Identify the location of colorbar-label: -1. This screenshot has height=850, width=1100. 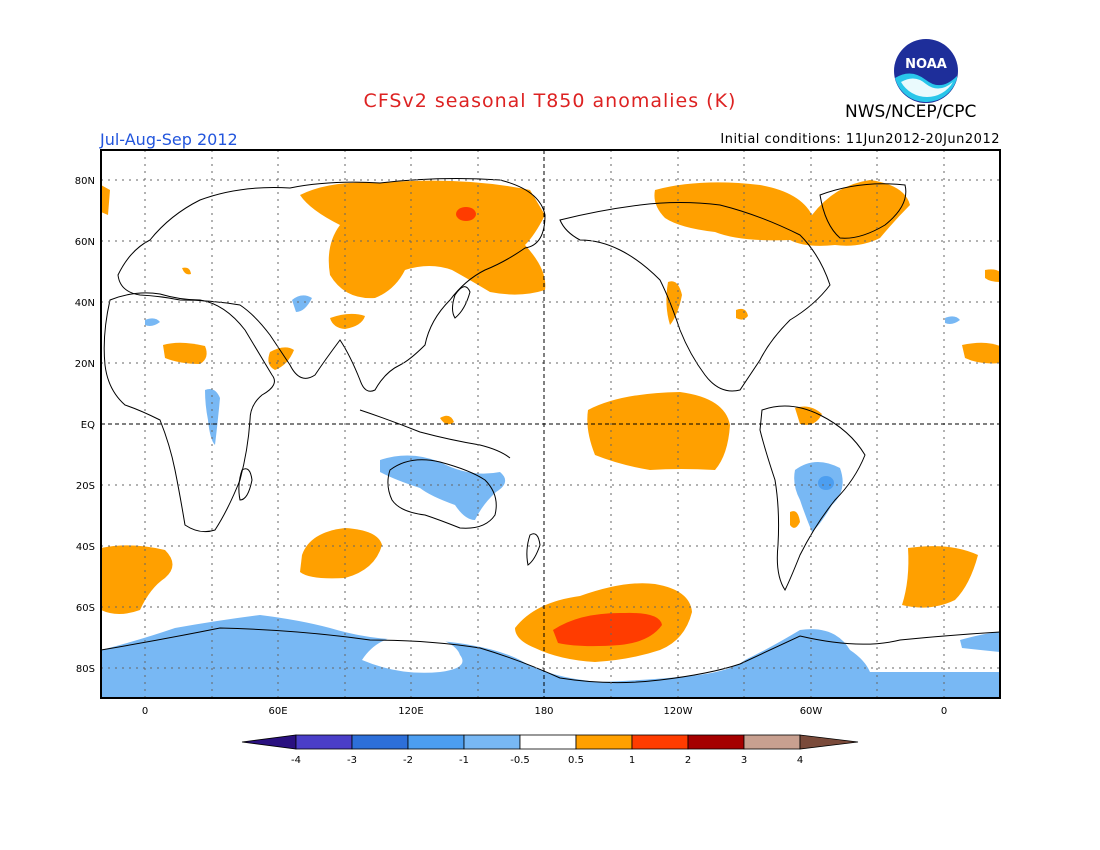
(464, 760).